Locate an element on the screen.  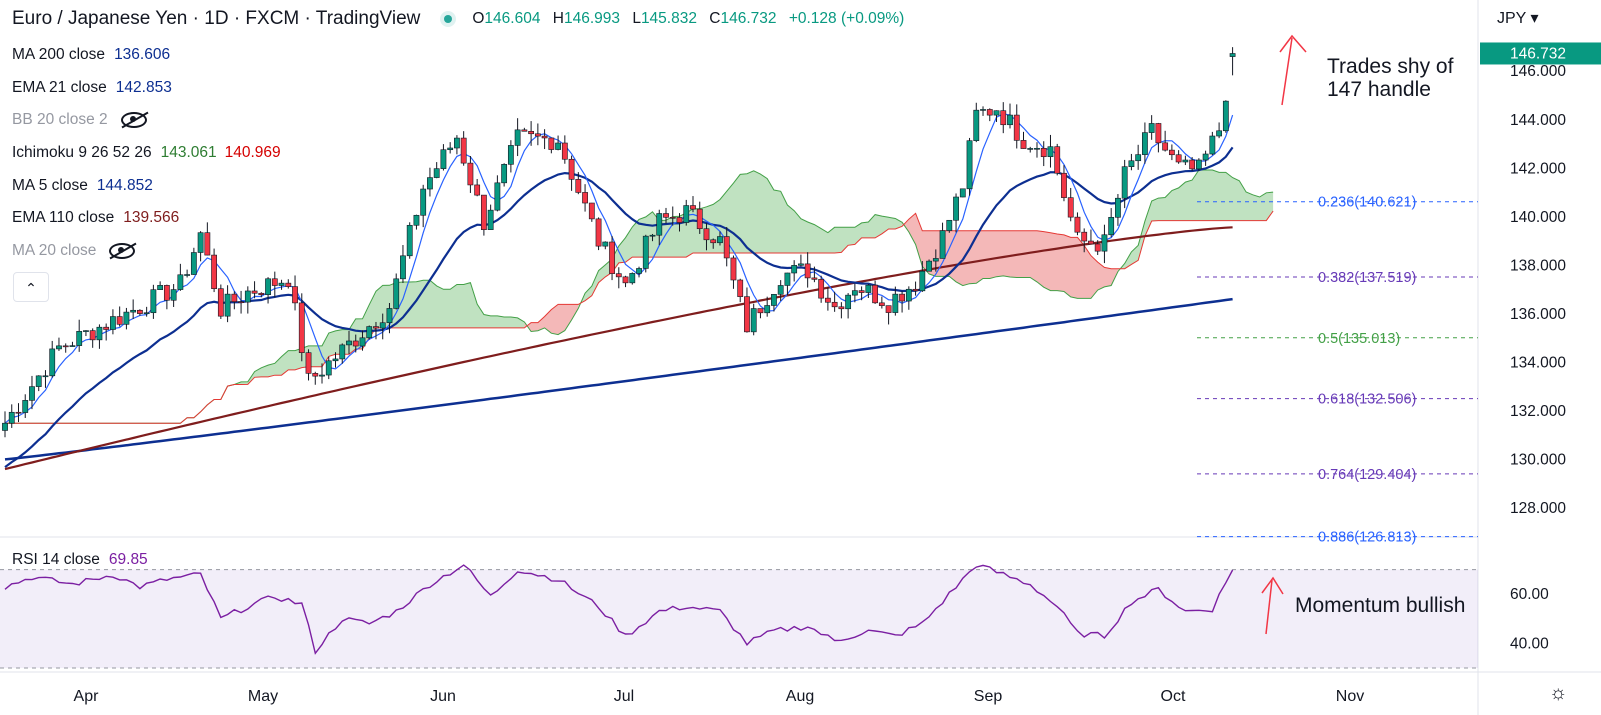
rsi-legend: RSI 14 close 69.85 is located at coordinates (80, 560).